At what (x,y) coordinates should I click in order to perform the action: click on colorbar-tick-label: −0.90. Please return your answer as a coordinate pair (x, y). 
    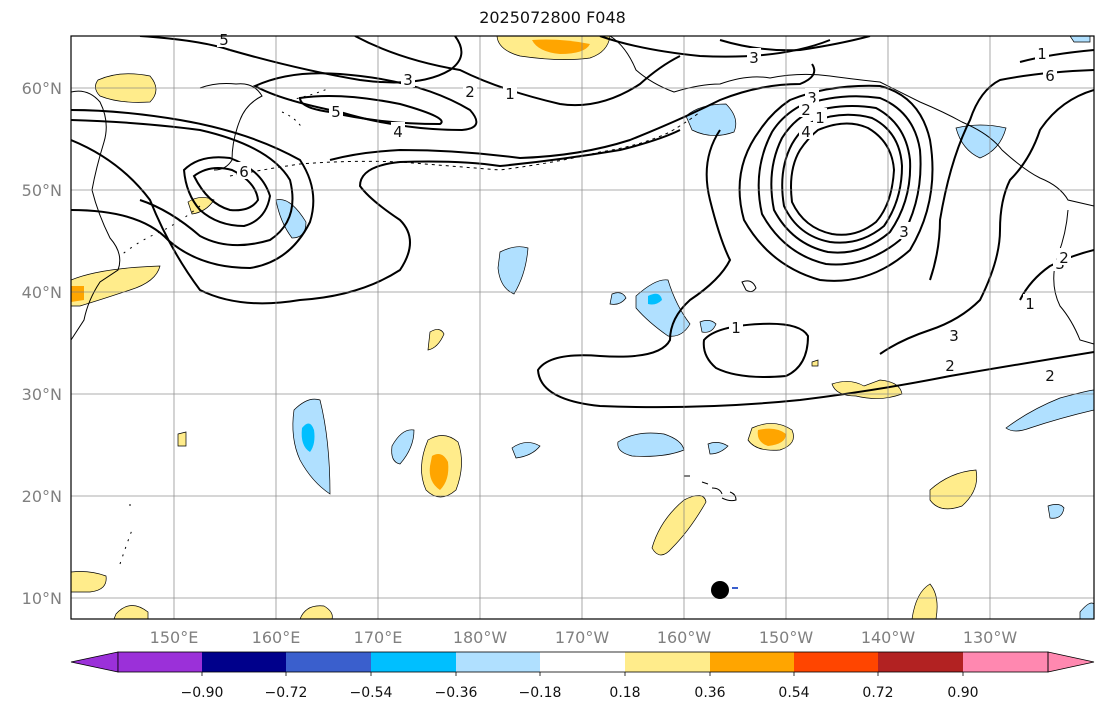
    Looking at the image, I should click on (202, 693).